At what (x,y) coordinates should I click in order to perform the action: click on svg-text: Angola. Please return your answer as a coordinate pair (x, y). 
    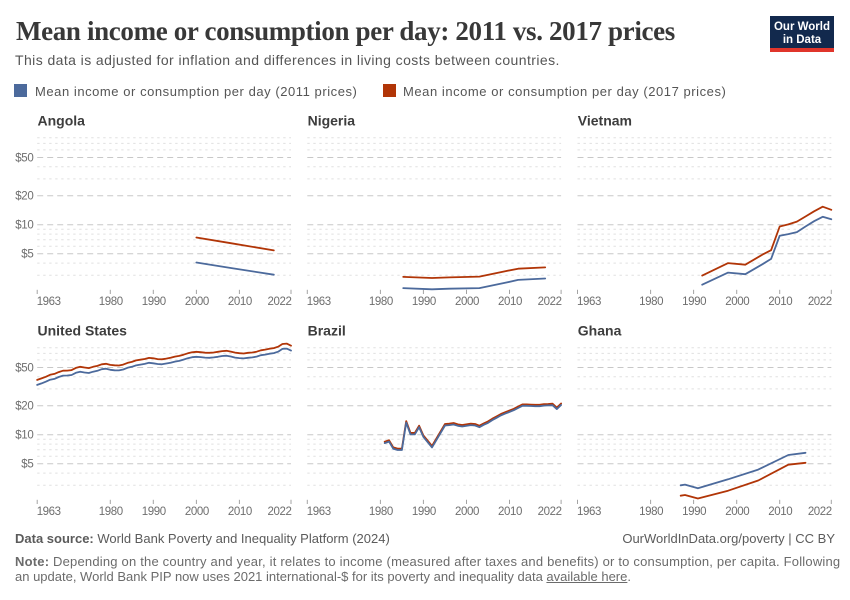
    Looking at the image, I should click on (62, 121).